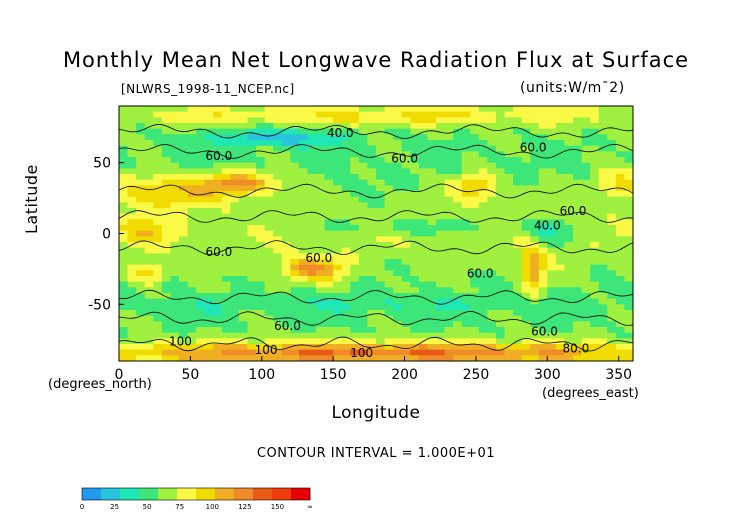 This screenshot has width=752, height=532. What do you see at coordinates (544, 332) in the screenshot?
I see `contour-label: 60.0` at bounding box center [544, 332].